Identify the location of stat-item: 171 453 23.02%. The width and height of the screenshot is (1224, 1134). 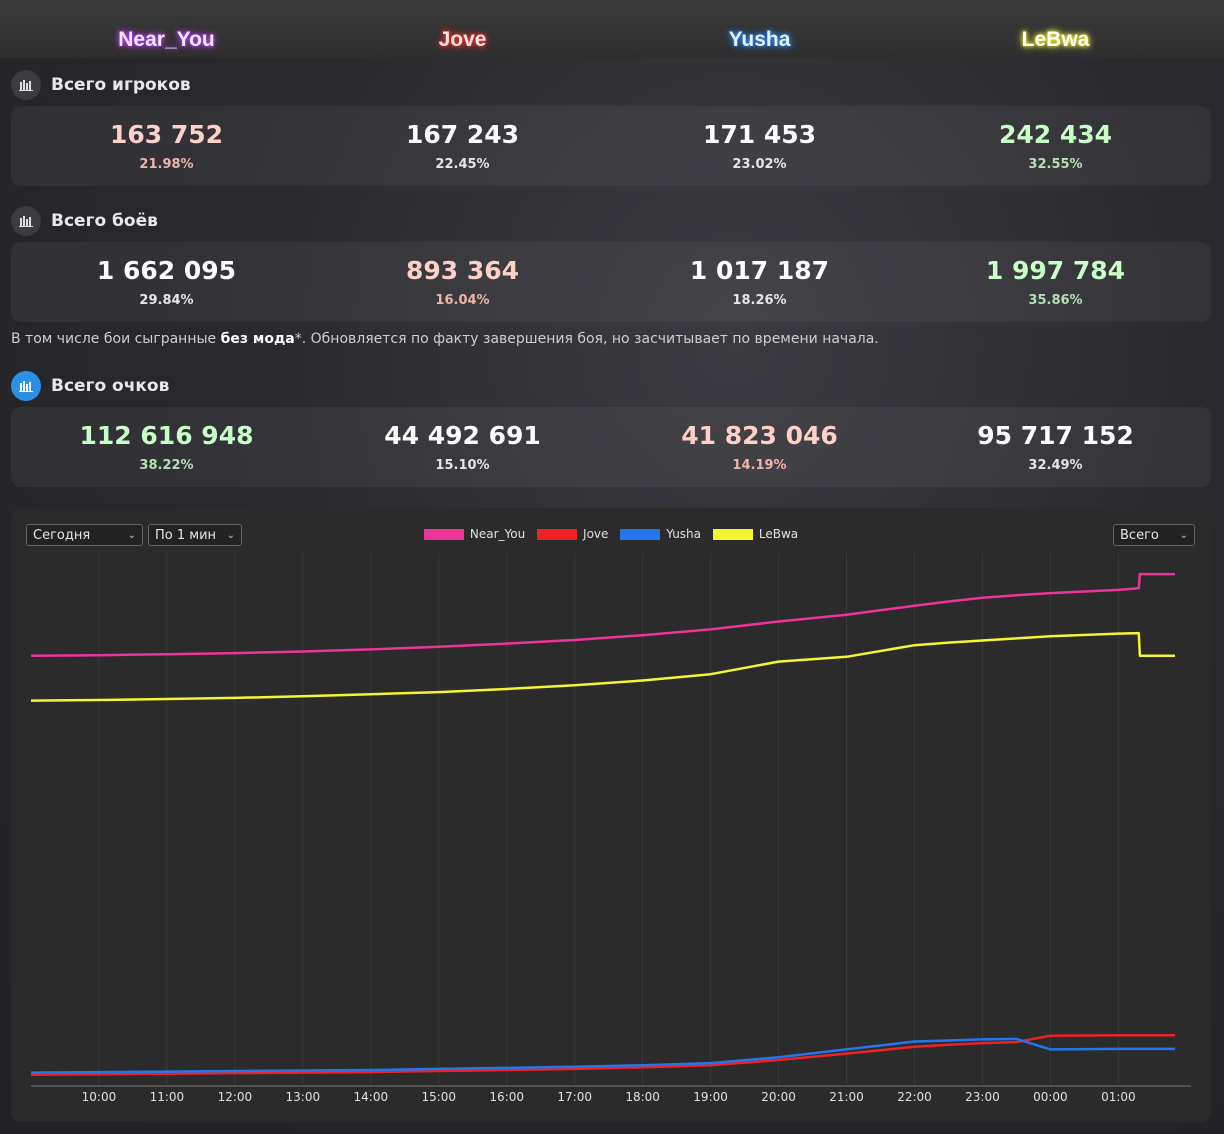
(759, 146).